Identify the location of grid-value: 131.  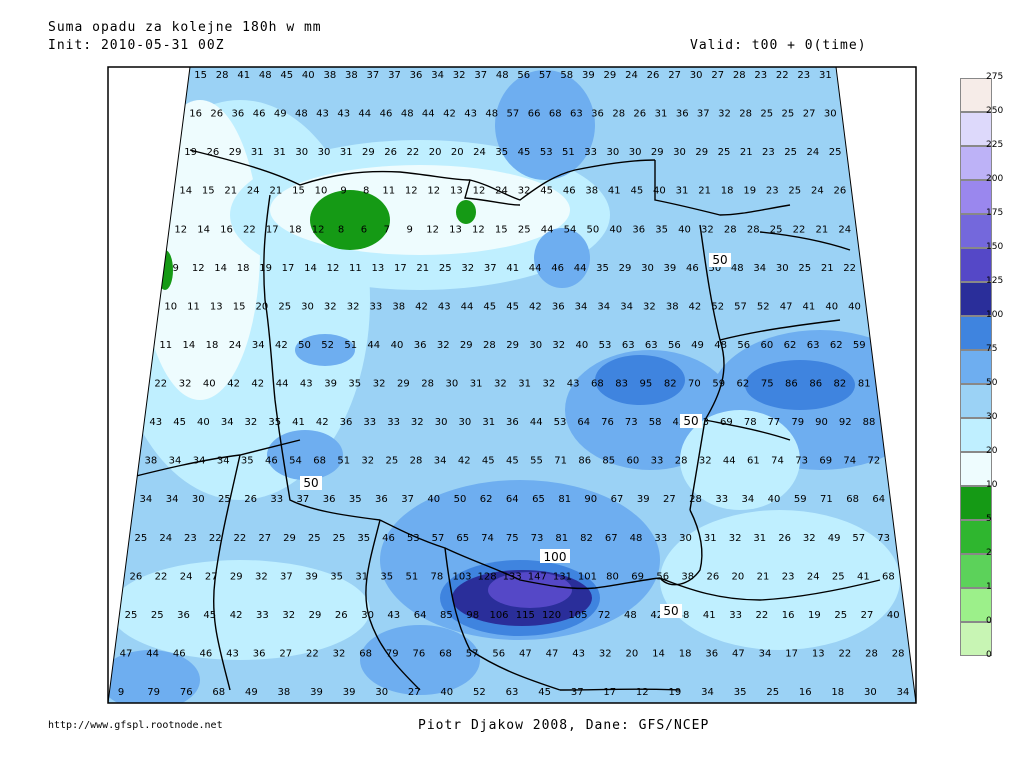
(562, 576).